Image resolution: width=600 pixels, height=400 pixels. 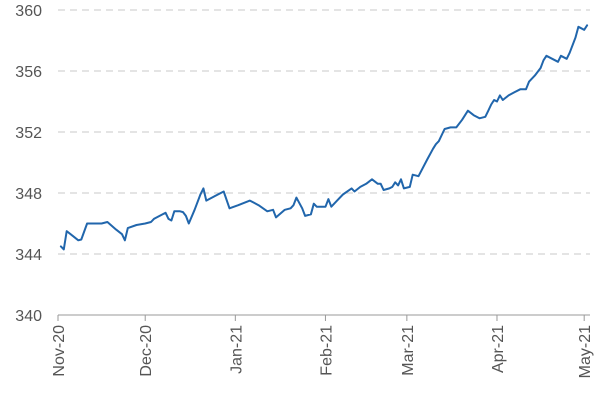 I want to click on x-tick-label-Feb-21: Feb-21, so click(x=326, y=350).